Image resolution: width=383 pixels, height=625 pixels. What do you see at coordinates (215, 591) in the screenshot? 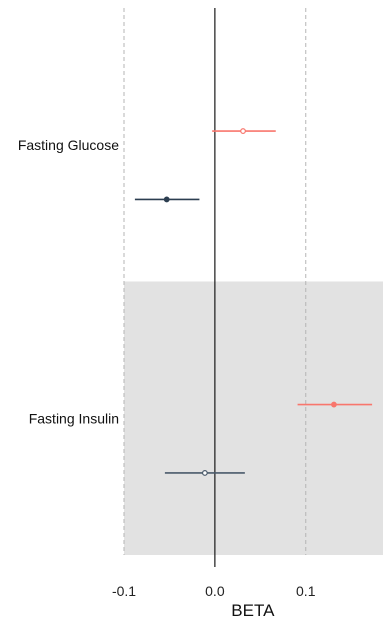
I see `x-tick-label: 0.0` at bounding box center [215, 591].